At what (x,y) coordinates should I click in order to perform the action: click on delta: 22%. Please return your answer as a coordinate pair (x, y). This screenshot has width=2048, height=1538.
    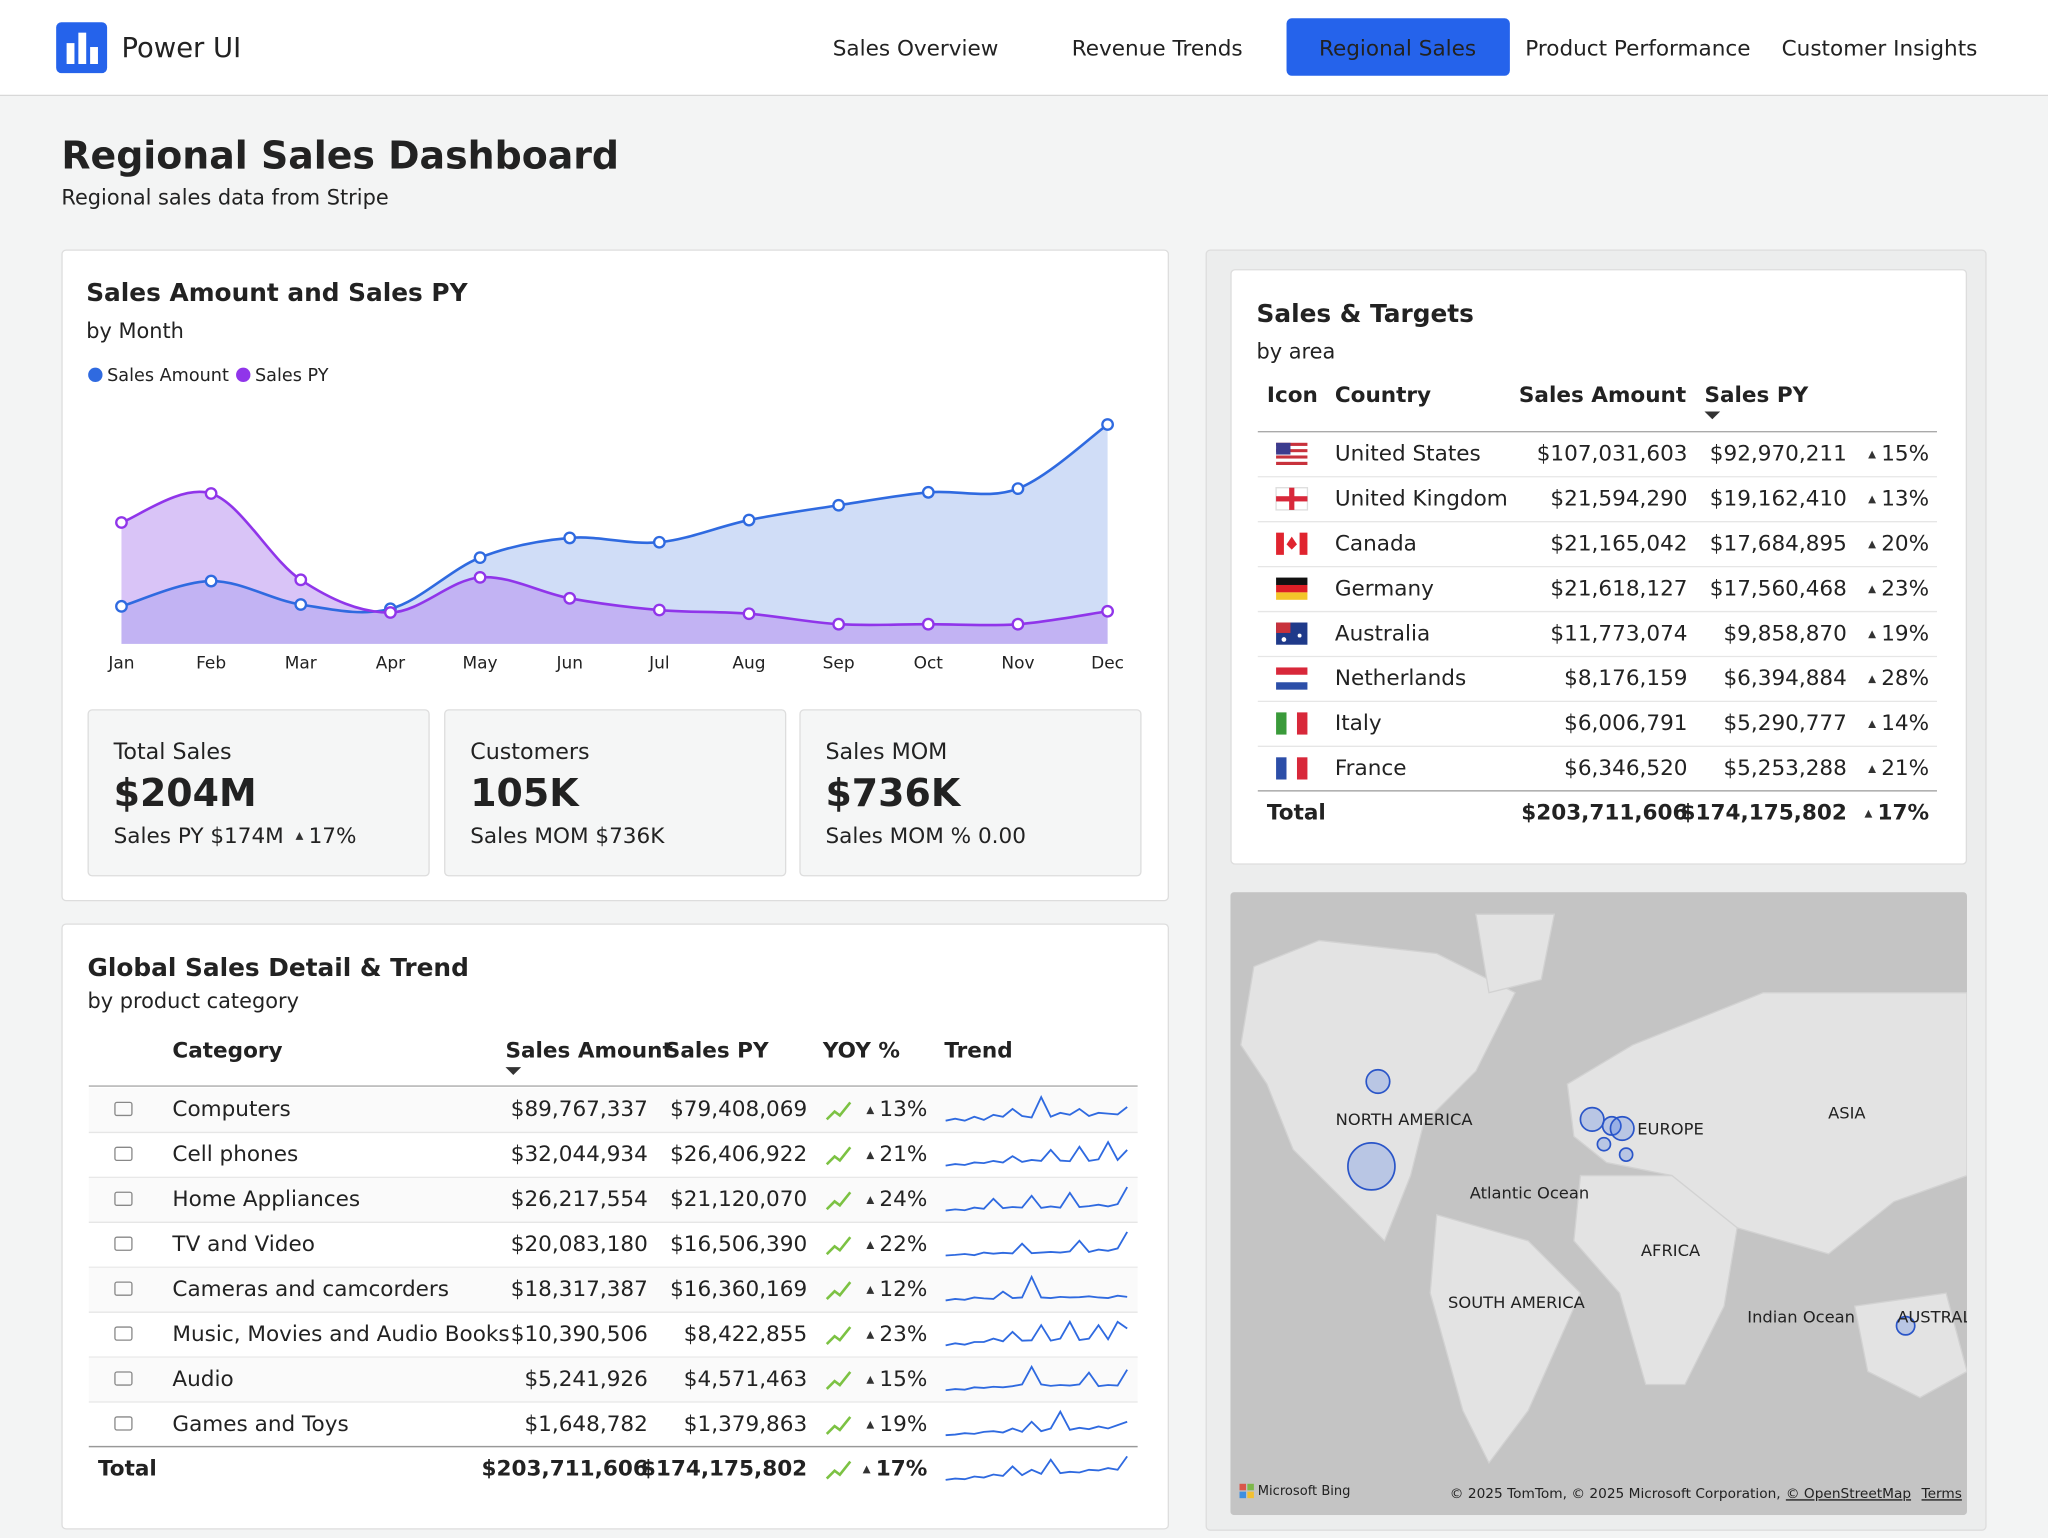
    Looking at the image, I should click on (903, 1244).